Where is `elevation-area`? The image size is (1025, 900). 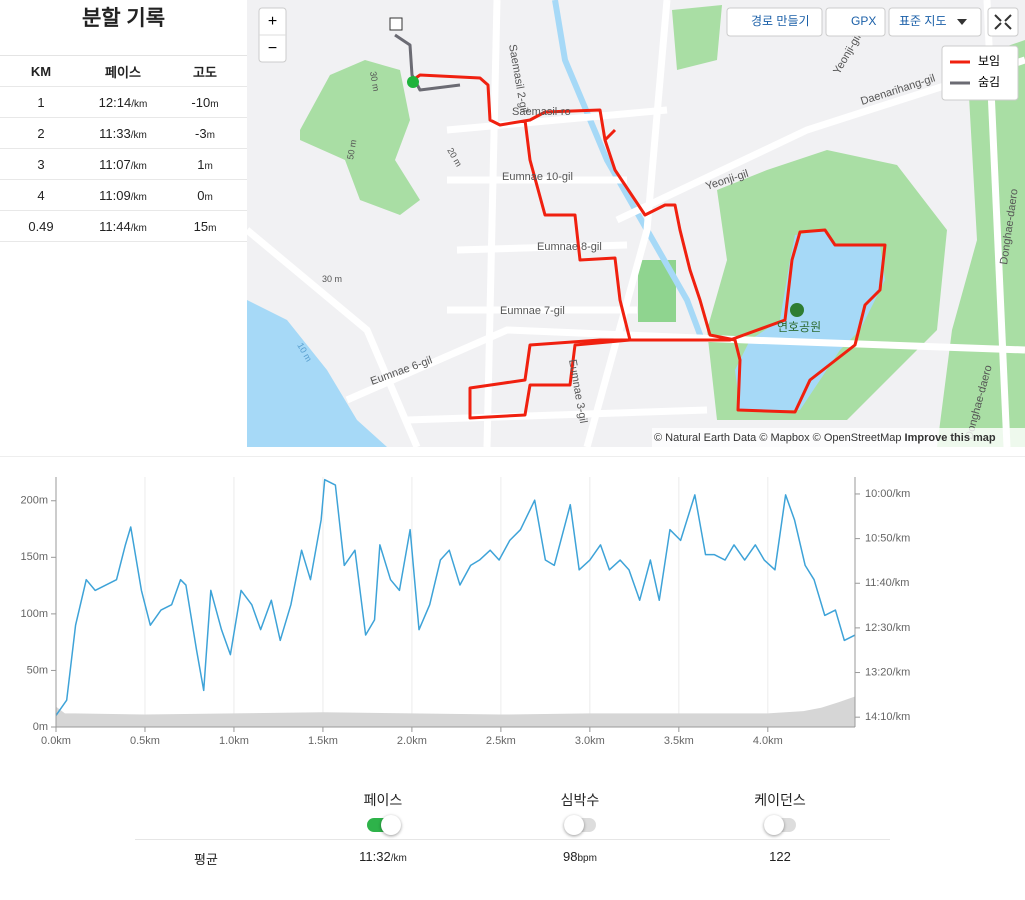 elevation-area is located at coordinates (455, 711).